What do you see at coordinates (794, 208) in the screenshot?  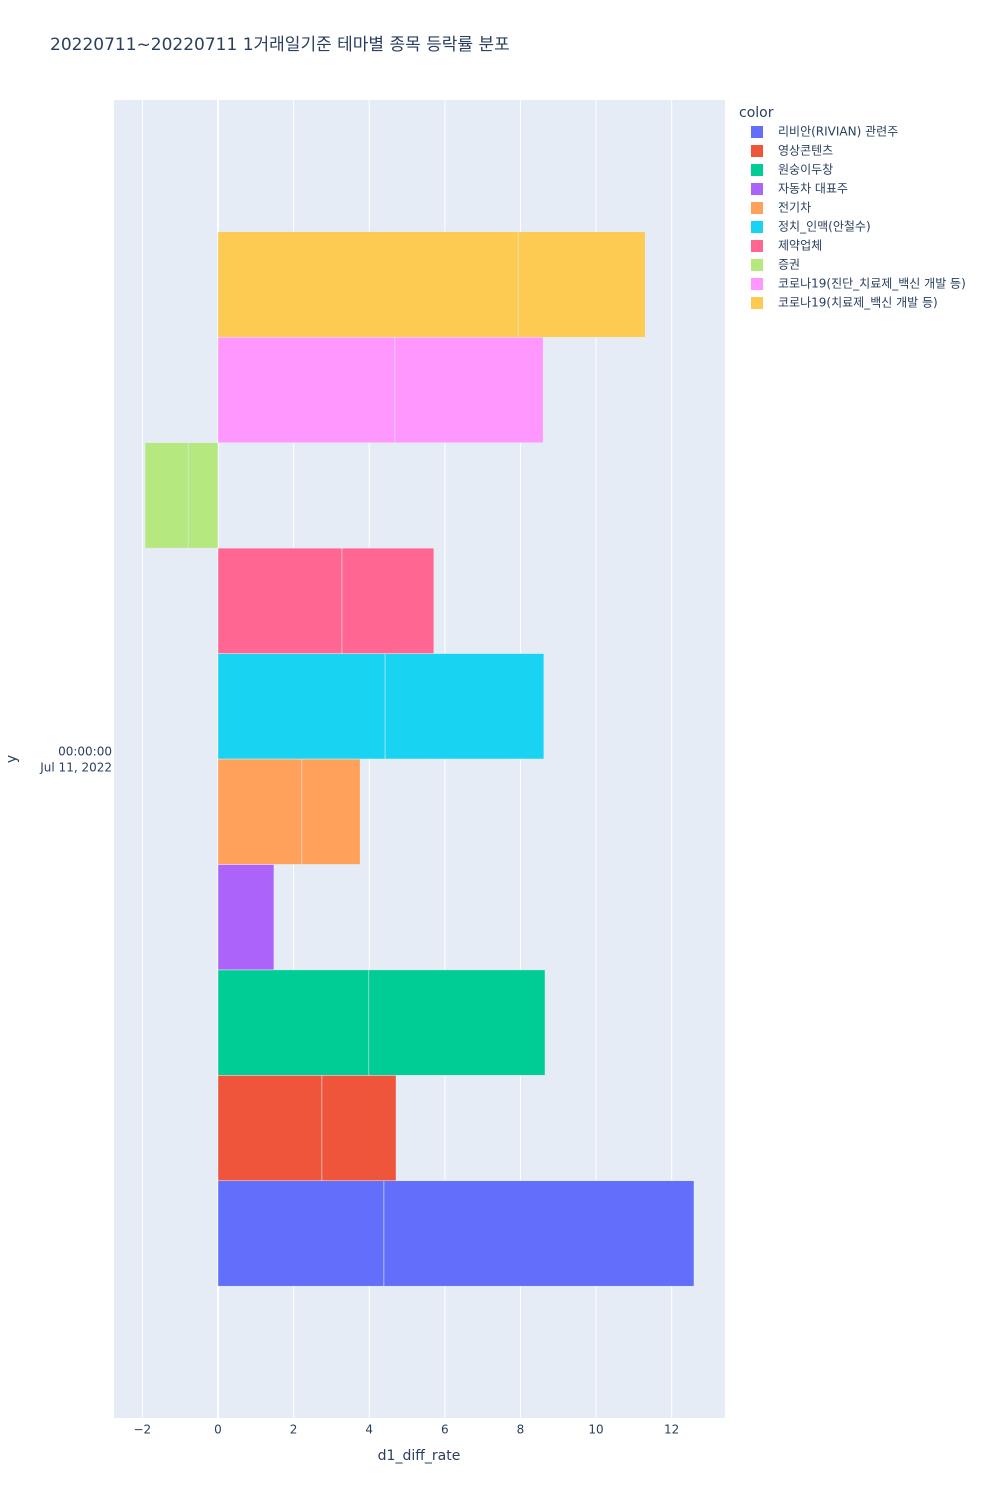 I see `legend-label: 전기차` at bounding box center [794, 208].